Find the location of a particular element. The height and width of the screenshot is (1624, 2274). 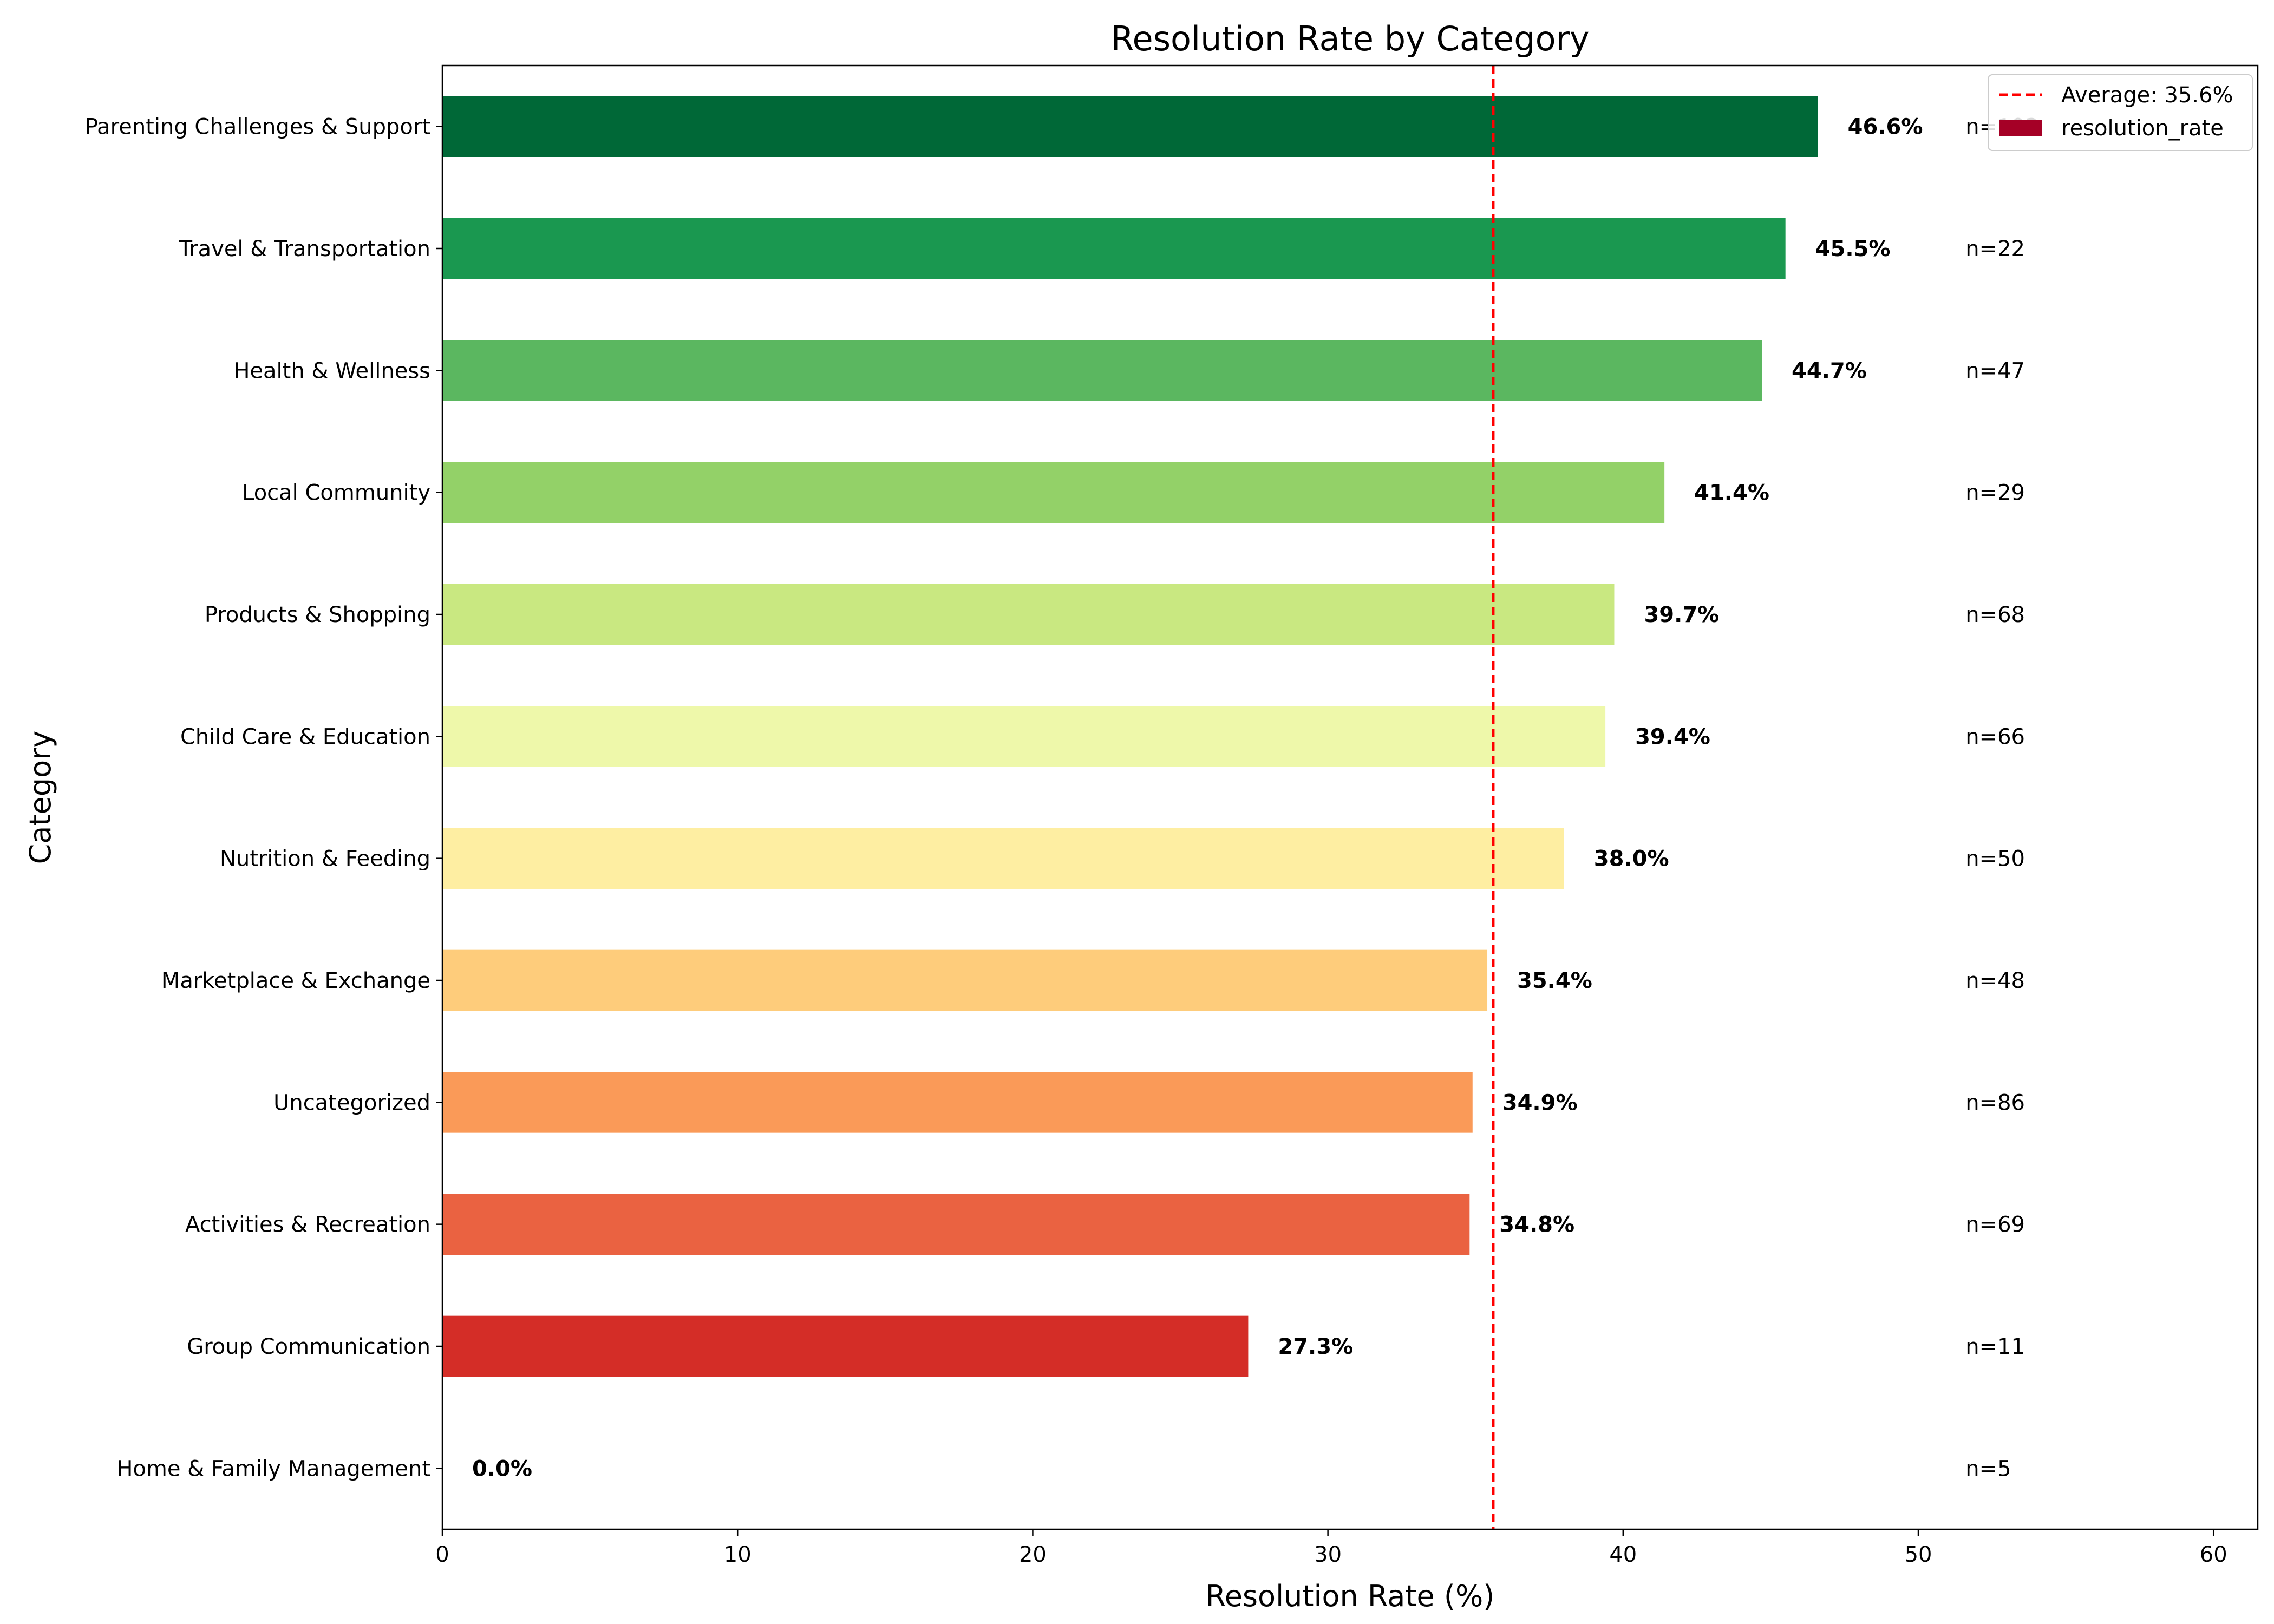

value-label: 35.4% is located at coordinates (1555, 980).